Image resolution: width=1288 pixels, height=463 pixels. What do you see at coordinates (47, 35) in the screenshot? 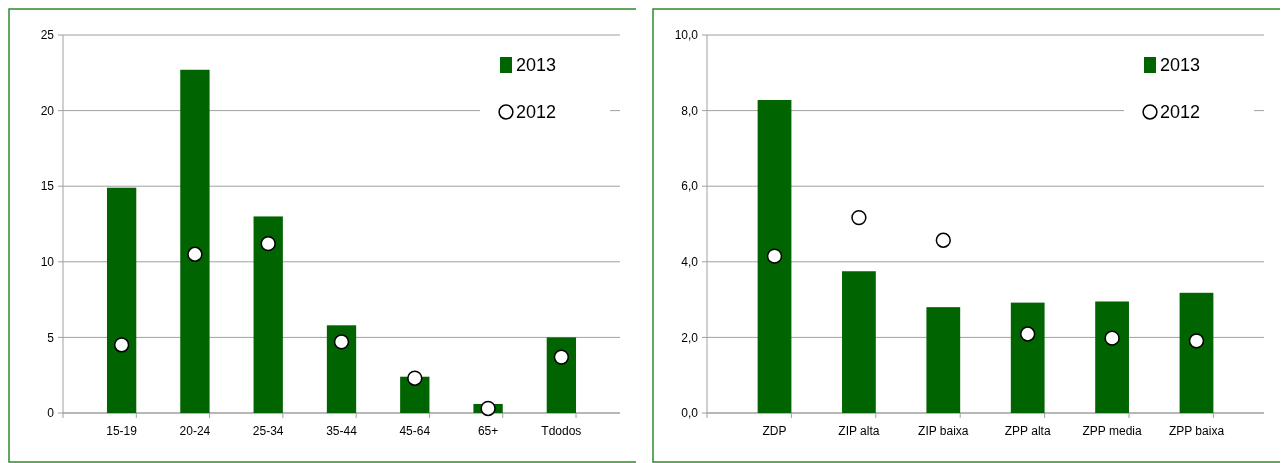
I see `y-tick-label: 25` at bounding box center [47, 35].